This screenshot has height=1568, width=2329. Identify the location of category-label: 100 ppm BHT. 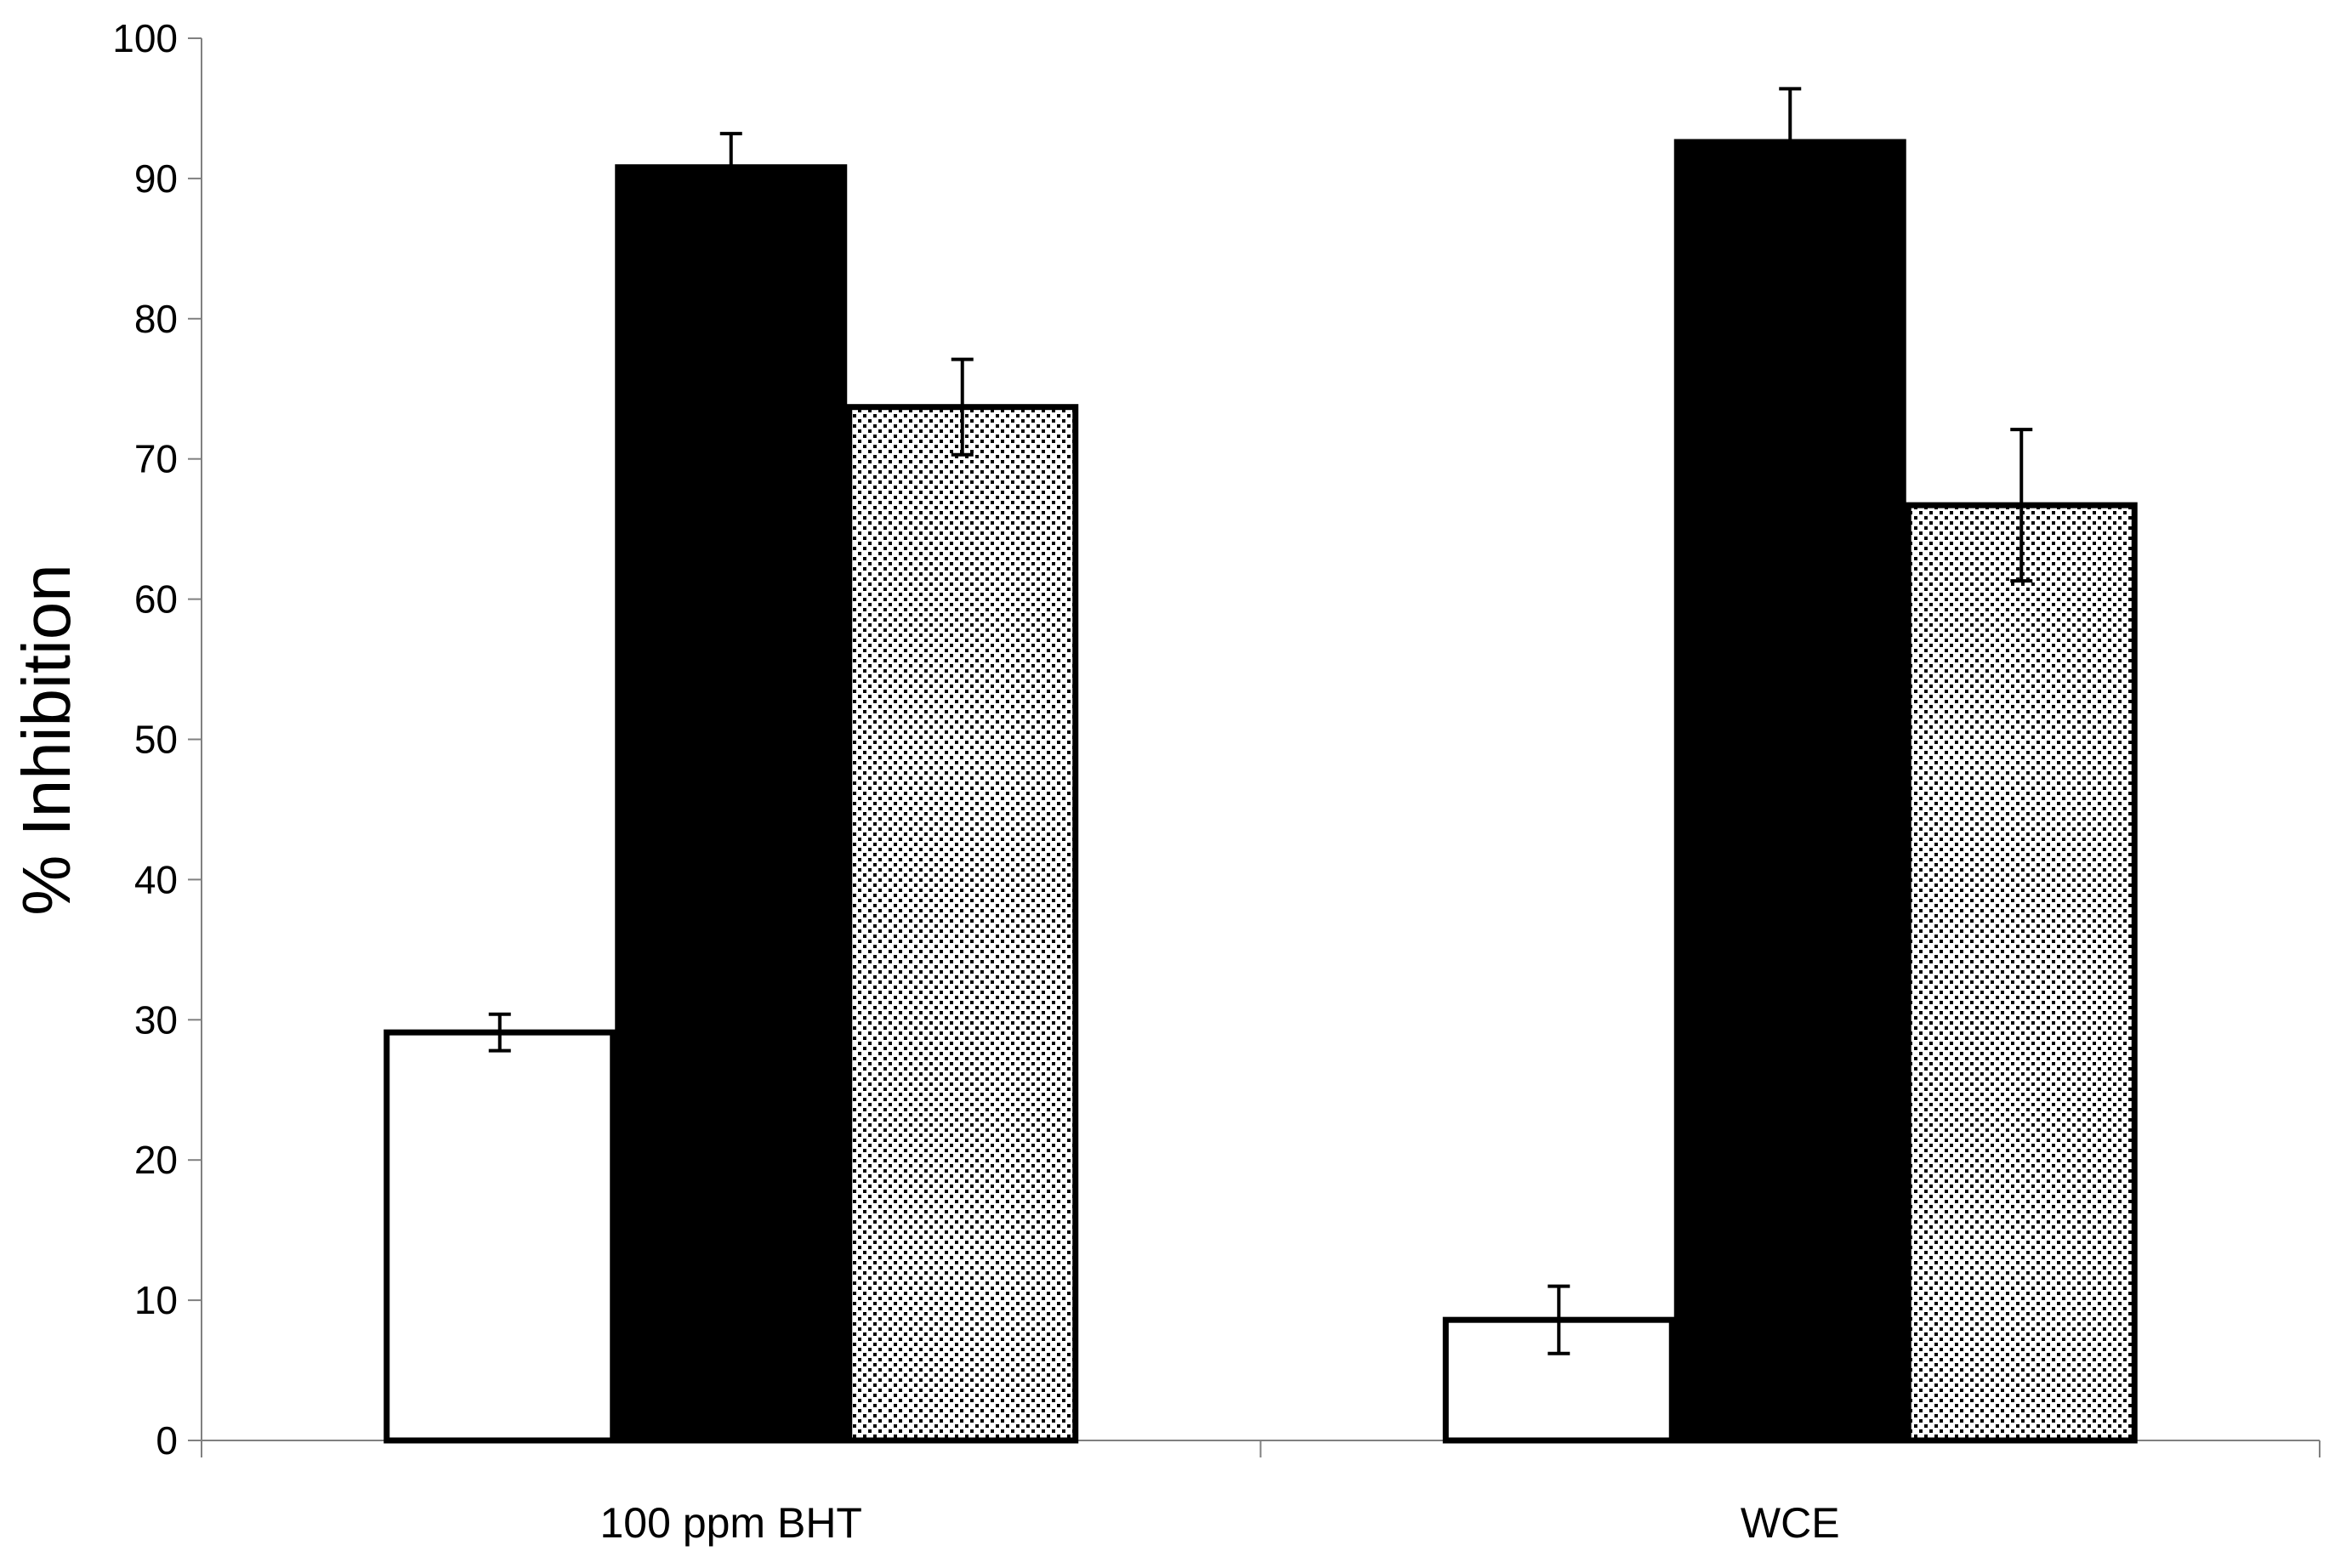
(731, 1523).